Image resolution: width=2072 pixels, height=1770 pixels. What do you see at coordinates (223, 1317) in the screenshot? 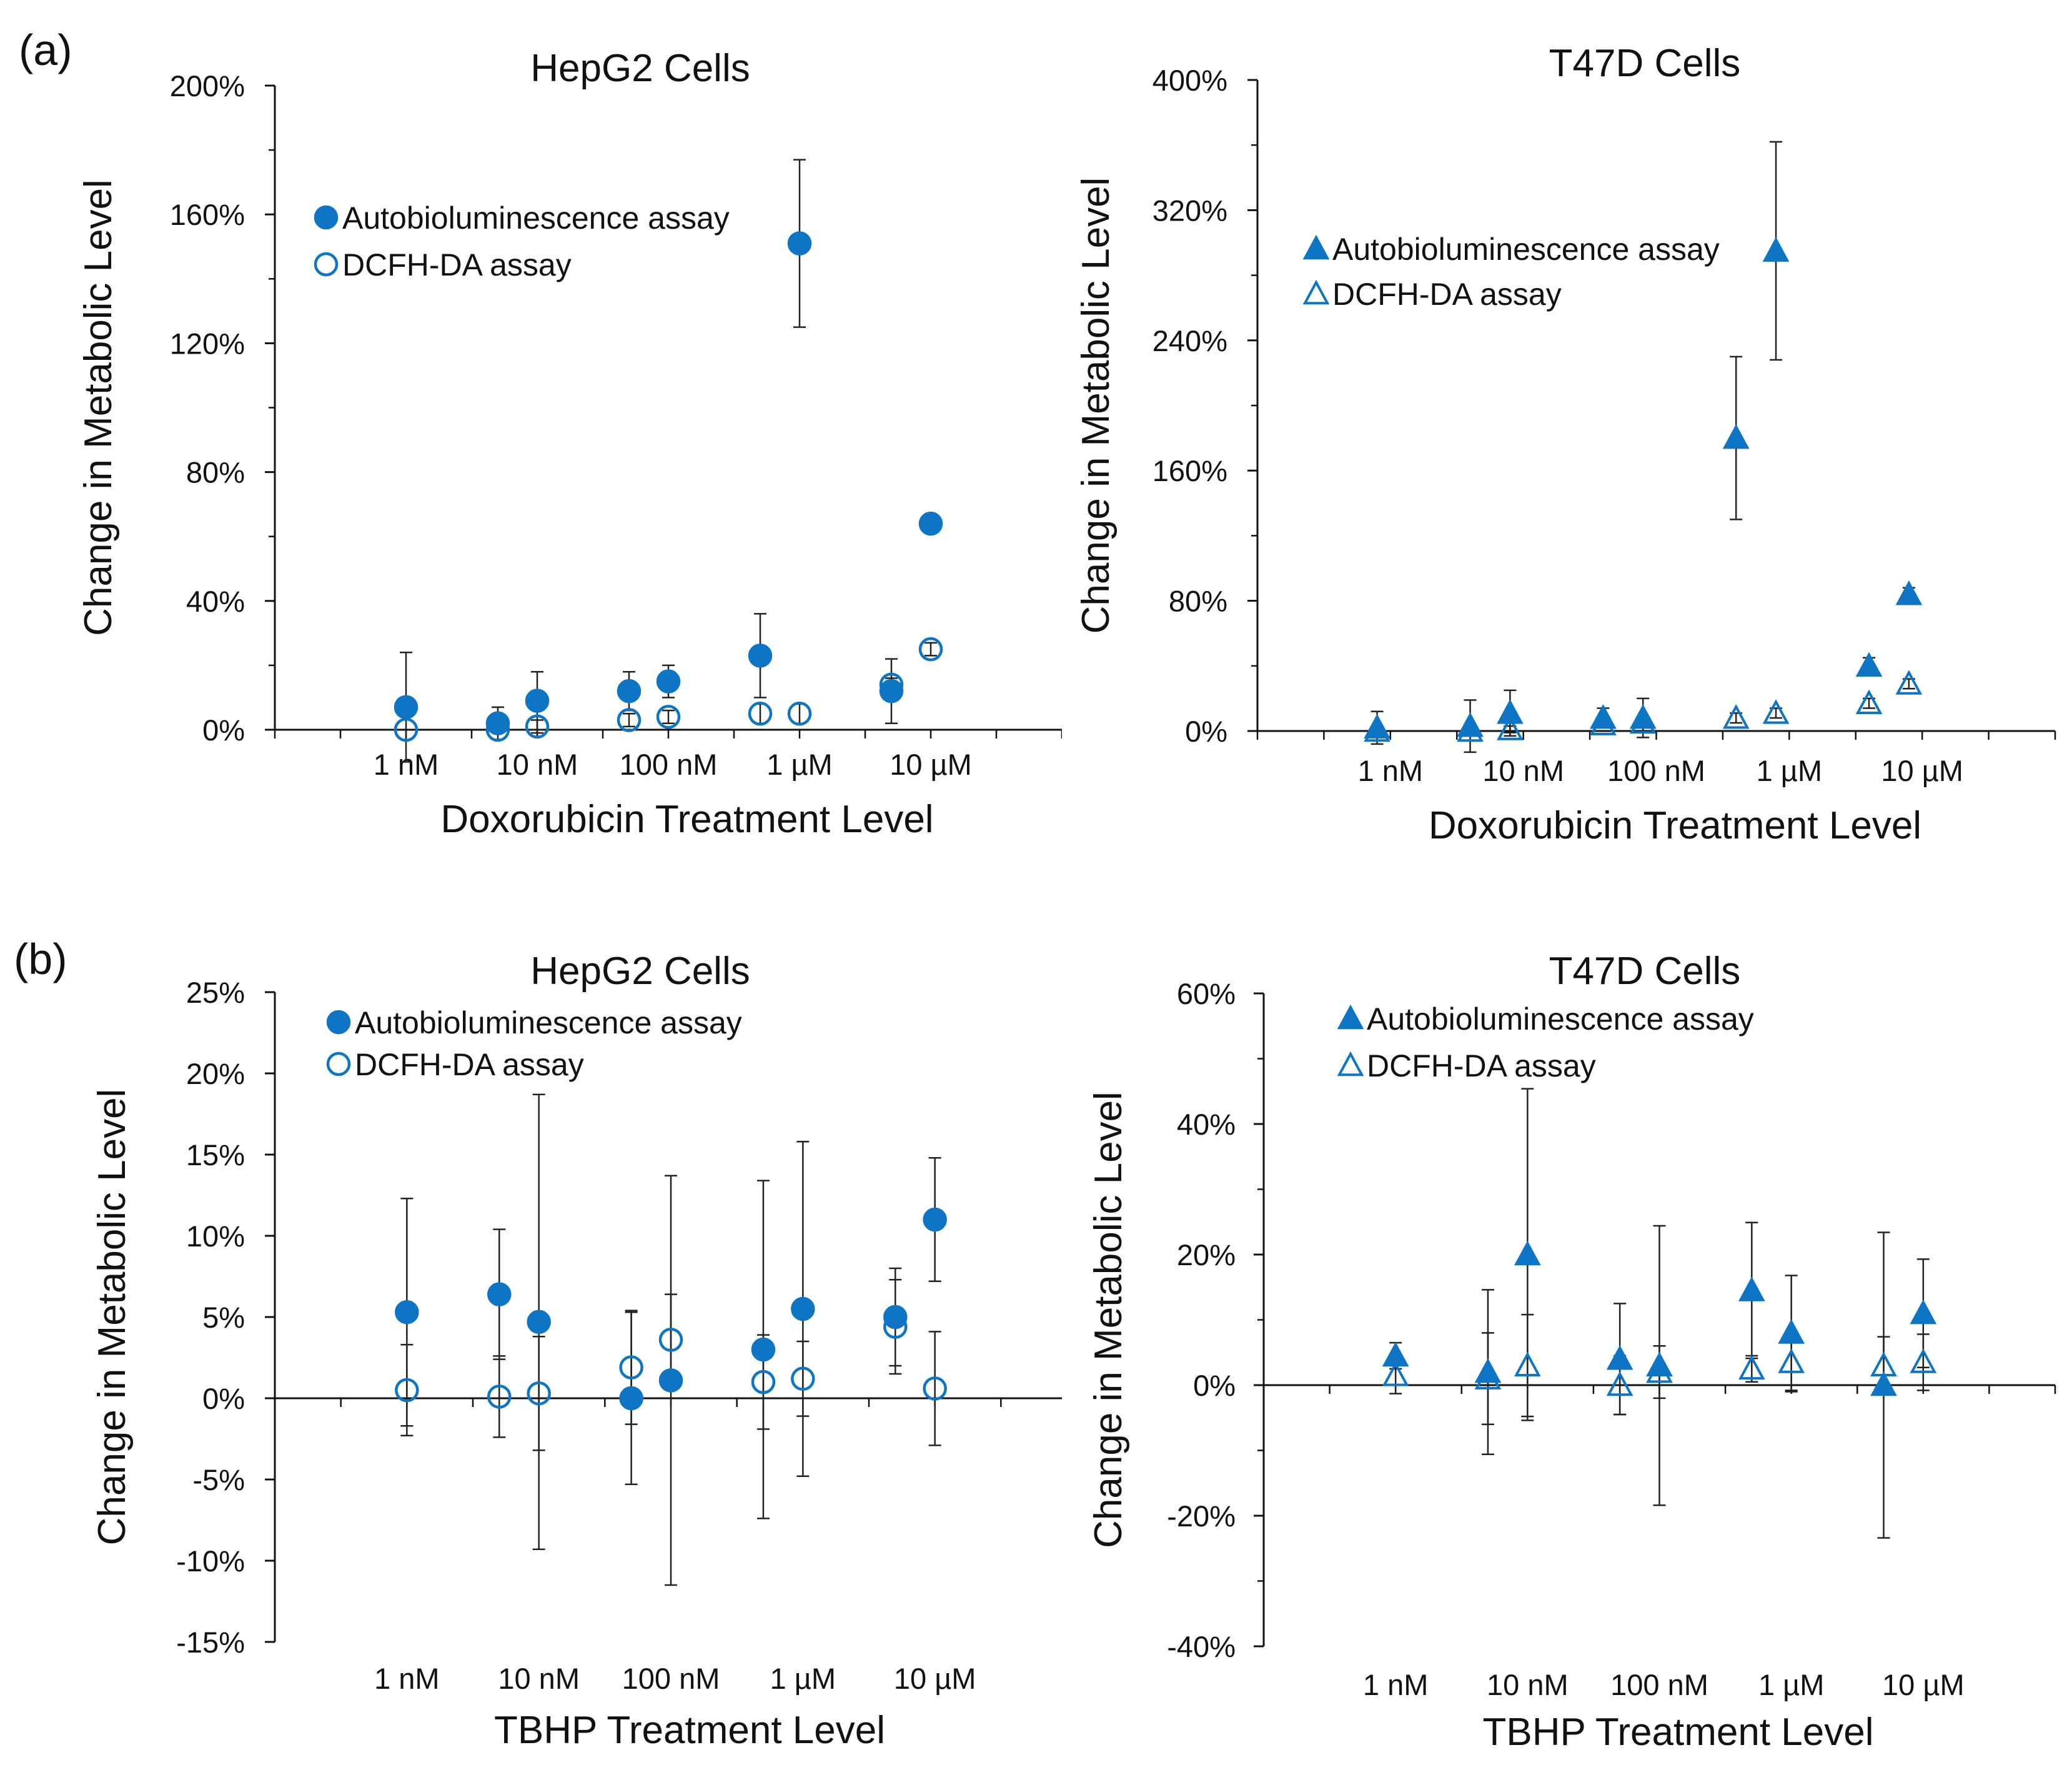
I see `y-tick-label: 5%` at bounding box center [223, 1317].